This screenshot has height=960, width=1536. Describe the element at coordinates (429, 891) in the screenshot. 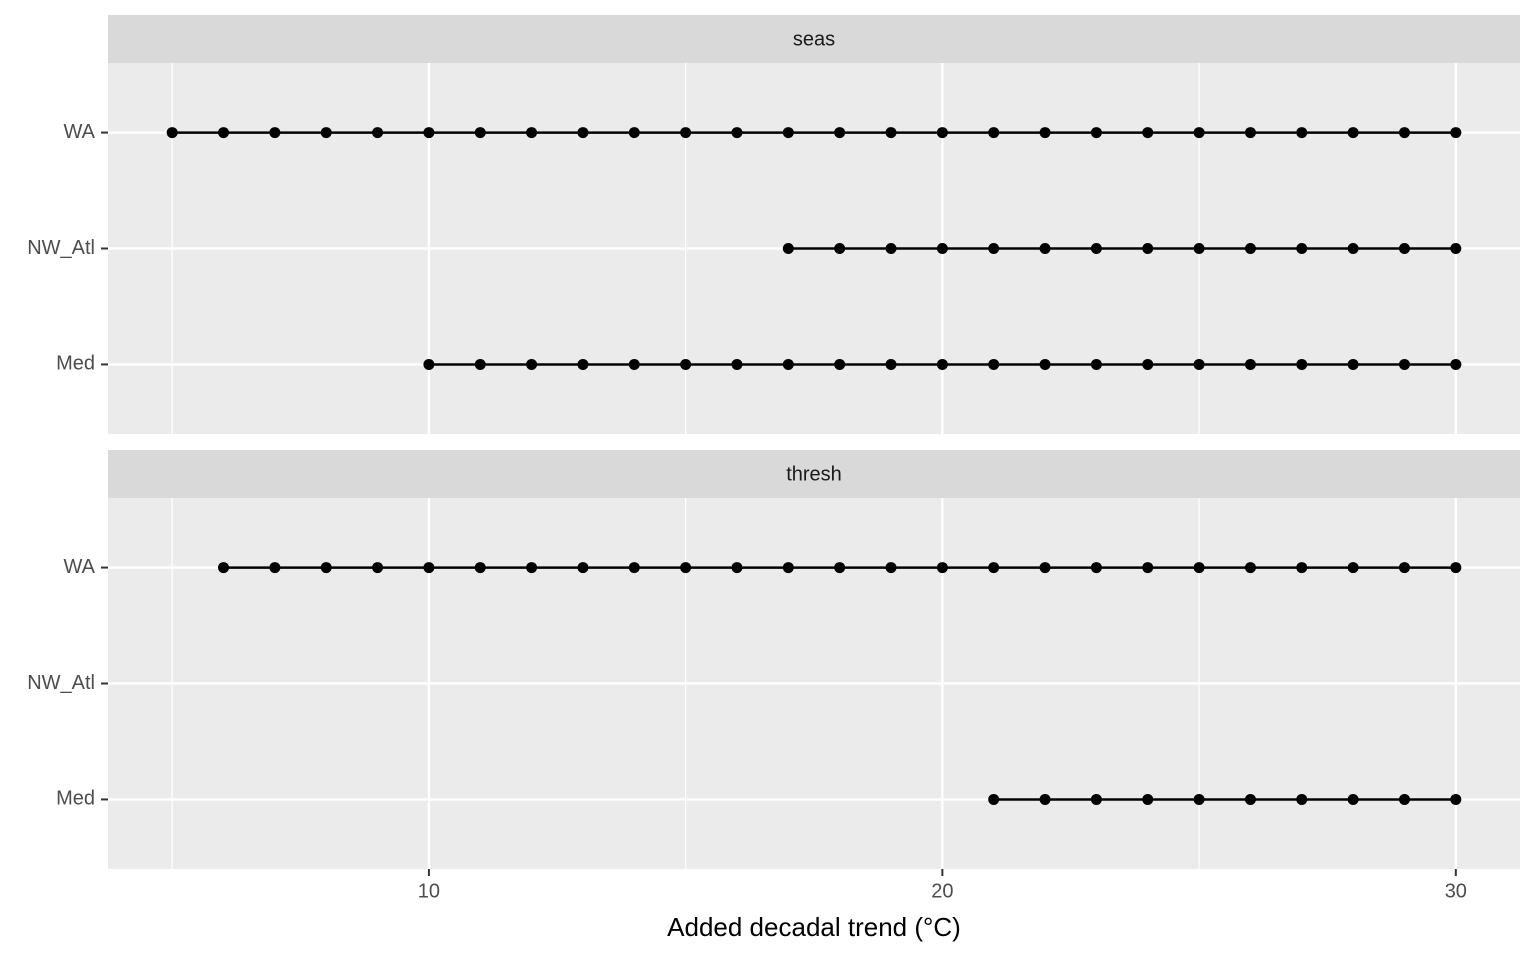

I see `x-tick-label: 10` at that location.